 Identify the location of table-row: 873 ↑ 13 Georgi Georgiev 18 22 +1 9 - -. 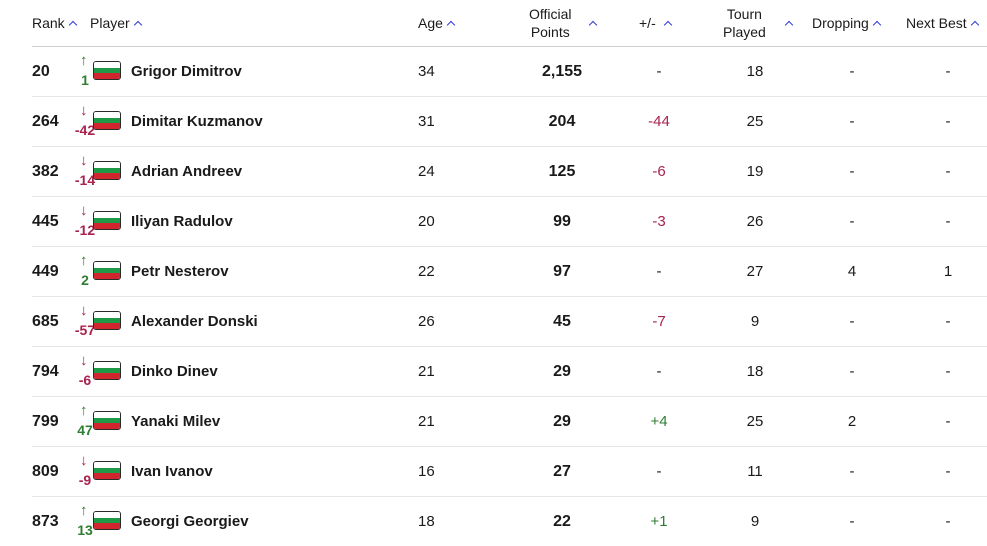
(509, 521).